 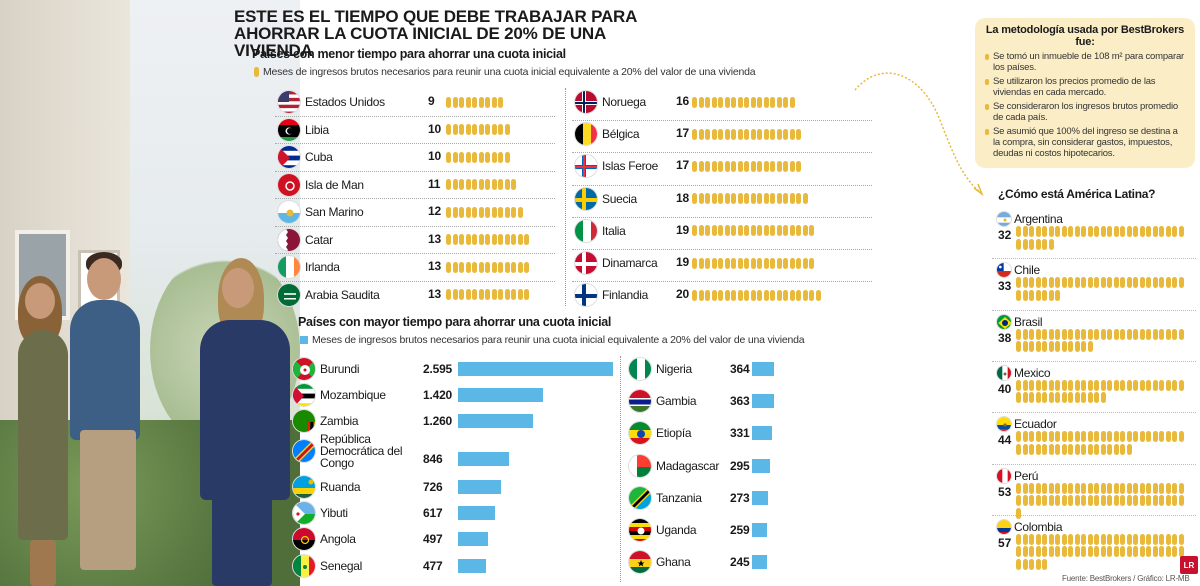 What do you see at coordinates (586, 263) in the screenshot?
I see `denmark-flag-icon` at bounding box center [586, 263].